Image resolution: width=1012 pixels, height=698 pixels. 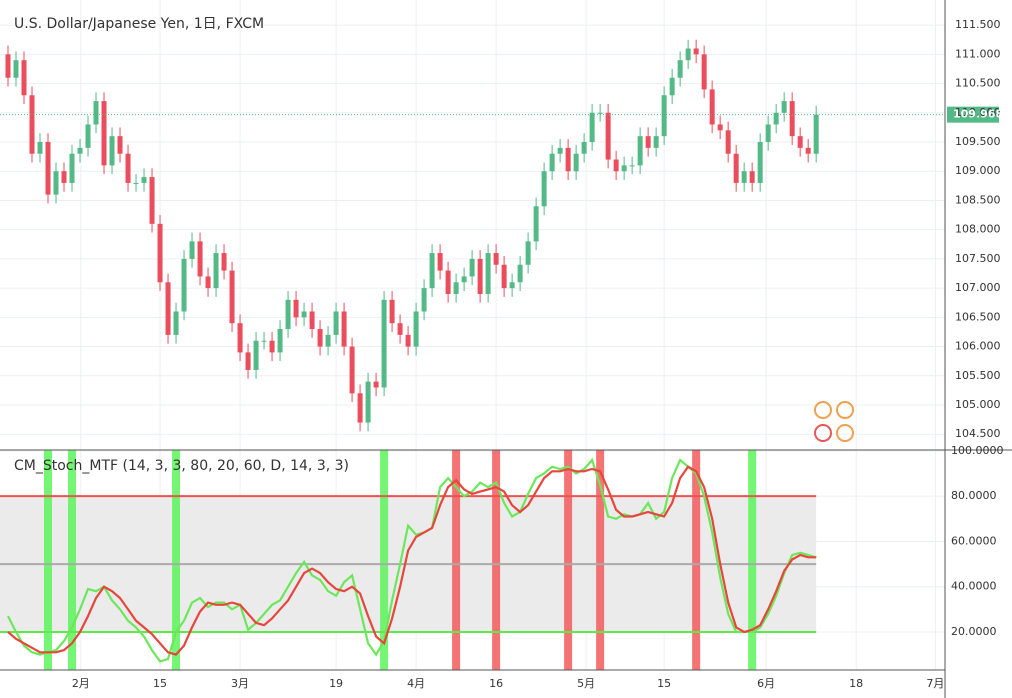 What do you see at coordinates (974, 586) in the screenshot?
I see `y-tick-label: 40.0000` at bounding box center [974, 586].